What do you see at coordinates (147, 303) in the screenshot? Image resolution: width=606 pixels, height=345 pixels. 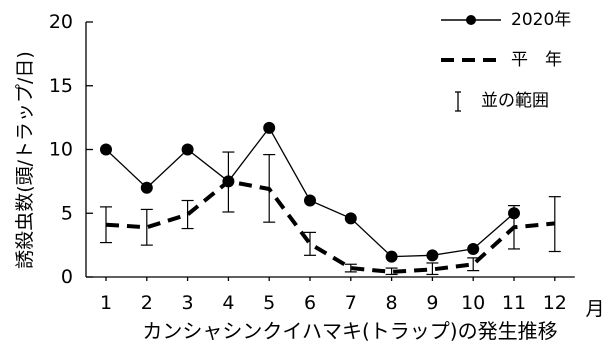 I see `x-tick-label: 2` at bounding box center [147, 303].